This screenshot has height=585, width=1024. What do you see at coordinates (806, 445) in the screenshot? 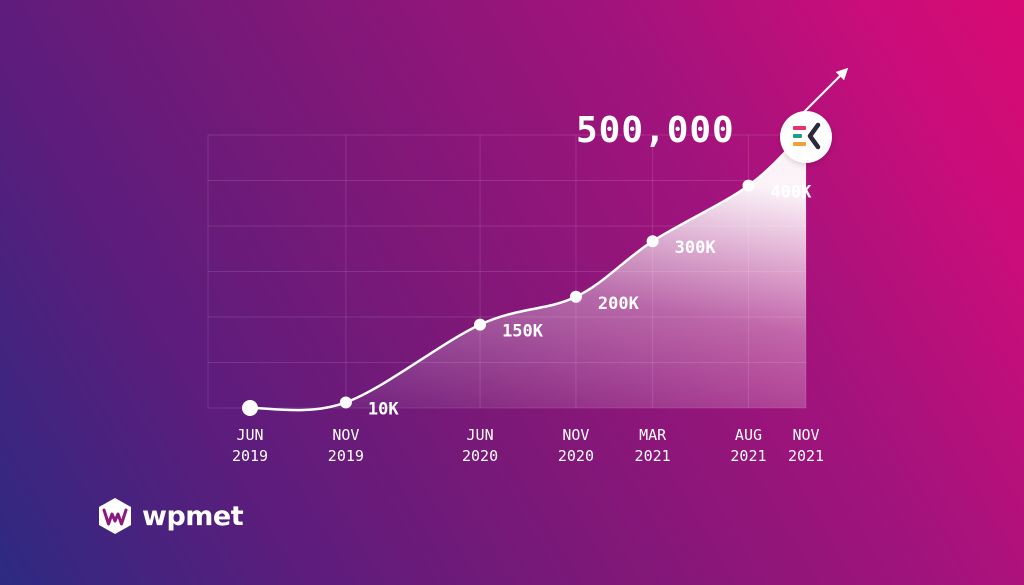
I see `x-tick-label: NOV 2021` at bounding box center [806, 445].